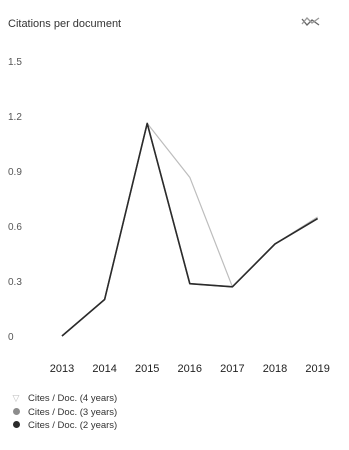  I want to click on y-tick-label: 0.9, so click(15, 172).